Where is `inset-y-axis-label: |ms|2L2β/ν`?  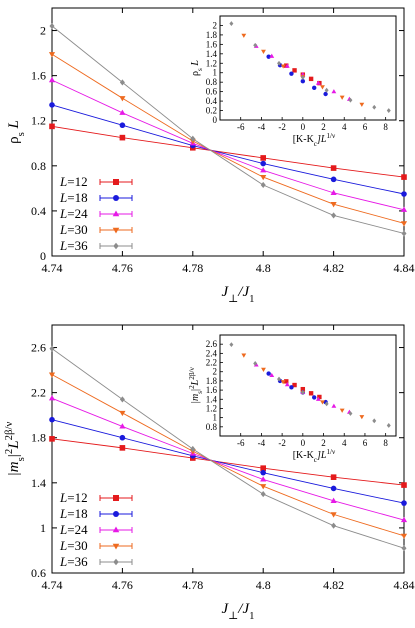
inset-y-axis-label: |ms|2L2β/ν is located at coordinates (196, 385).